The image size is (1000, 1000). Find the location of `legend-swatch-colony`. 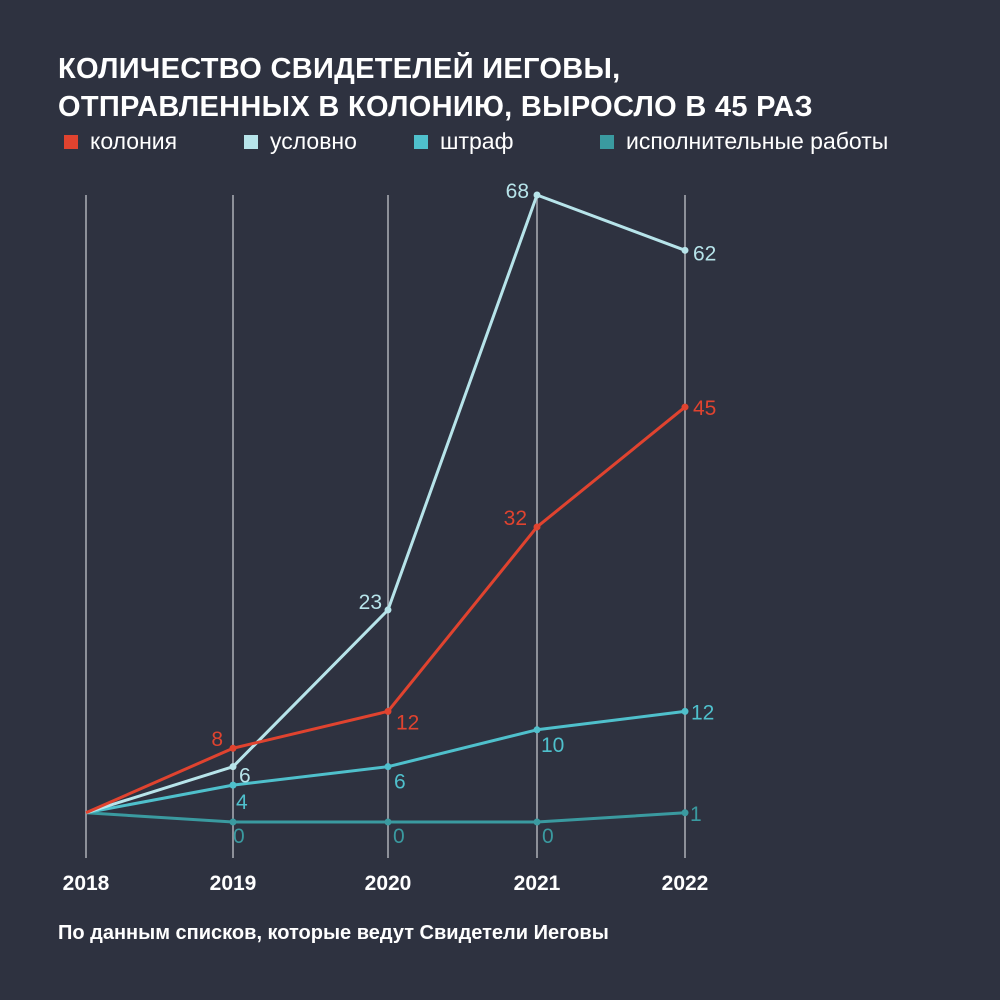

legend-swatch-colony is located at coordinates (71, 141).